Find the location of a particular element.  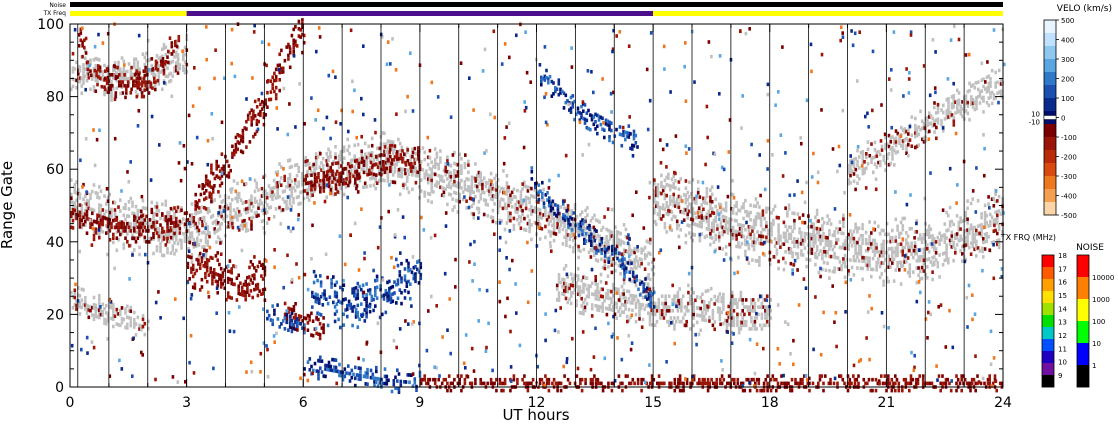

tx-freq-colorbar-tick: 18 is located at coordinates (1062, 256).